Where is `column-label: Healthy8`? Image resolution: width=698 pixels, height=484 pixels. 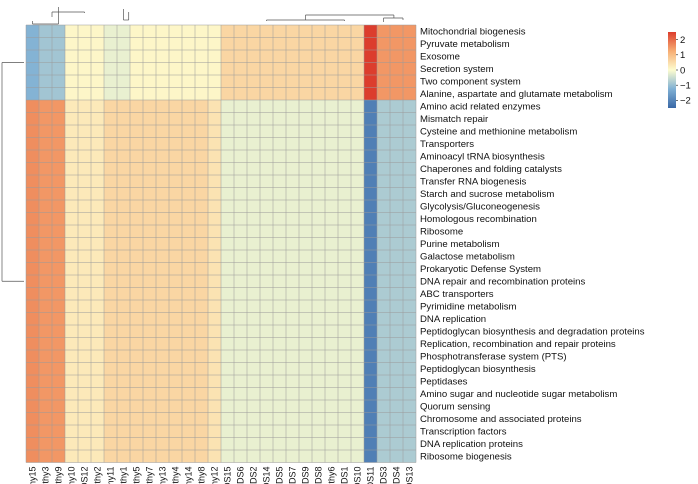 column-label: Healthy8 is located at coordinates (202, 475).